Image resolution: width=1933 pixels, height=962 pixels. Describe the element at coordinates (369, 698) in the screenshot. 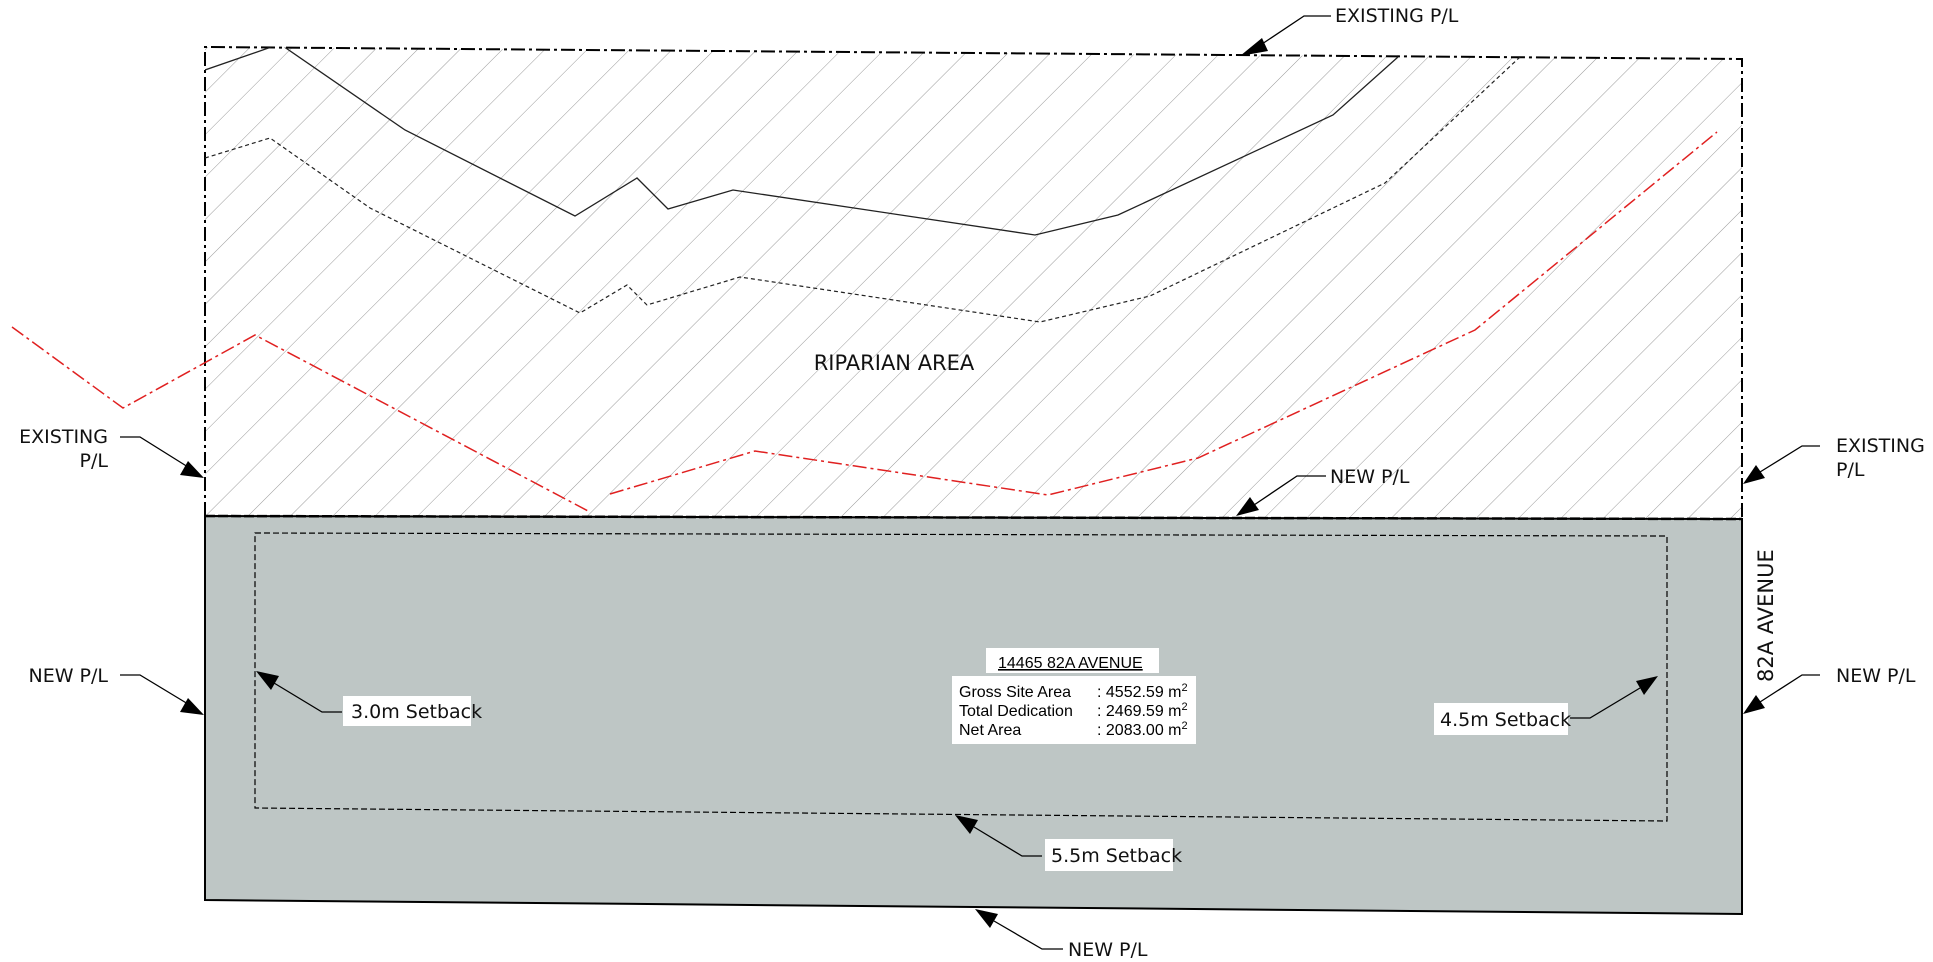

I see `setback-left-callout: 3.0m Setback` at that location.